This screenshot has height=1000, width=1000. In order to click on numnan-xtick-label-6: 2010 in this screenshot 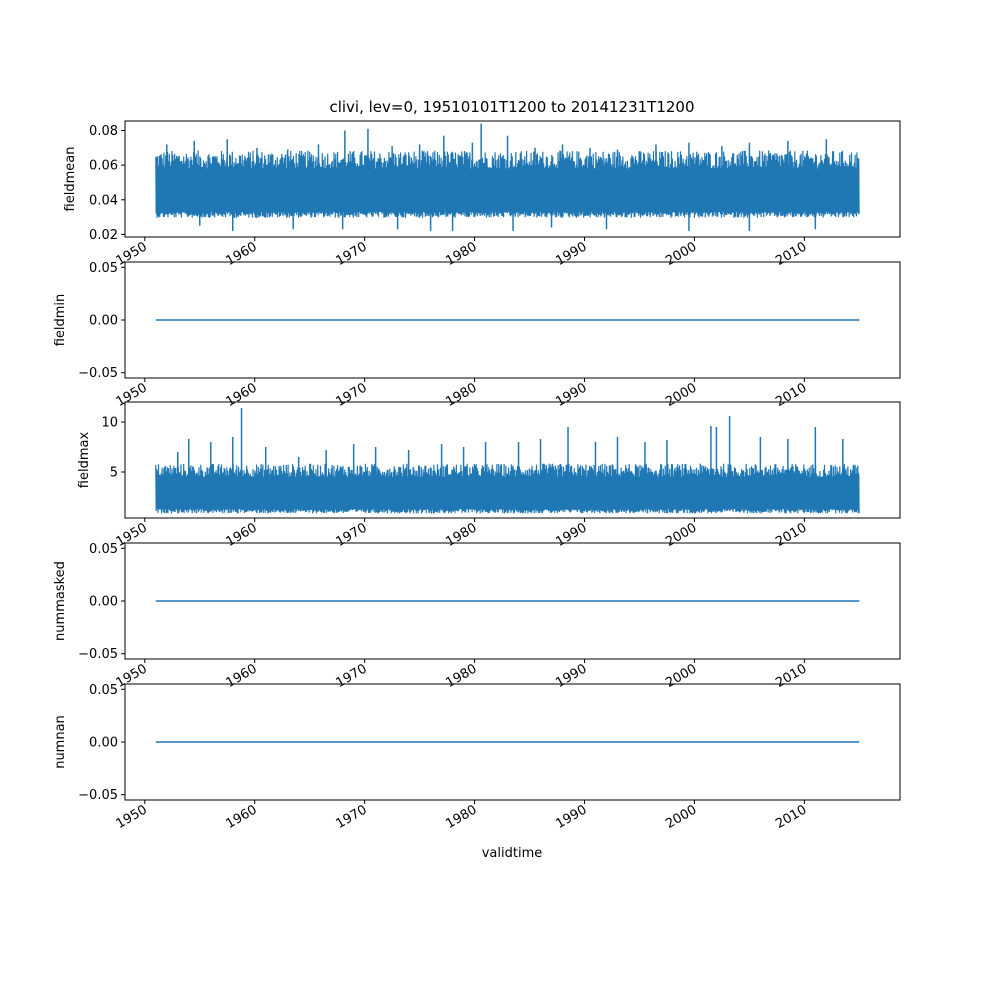, I will do `click(791, 817)`.